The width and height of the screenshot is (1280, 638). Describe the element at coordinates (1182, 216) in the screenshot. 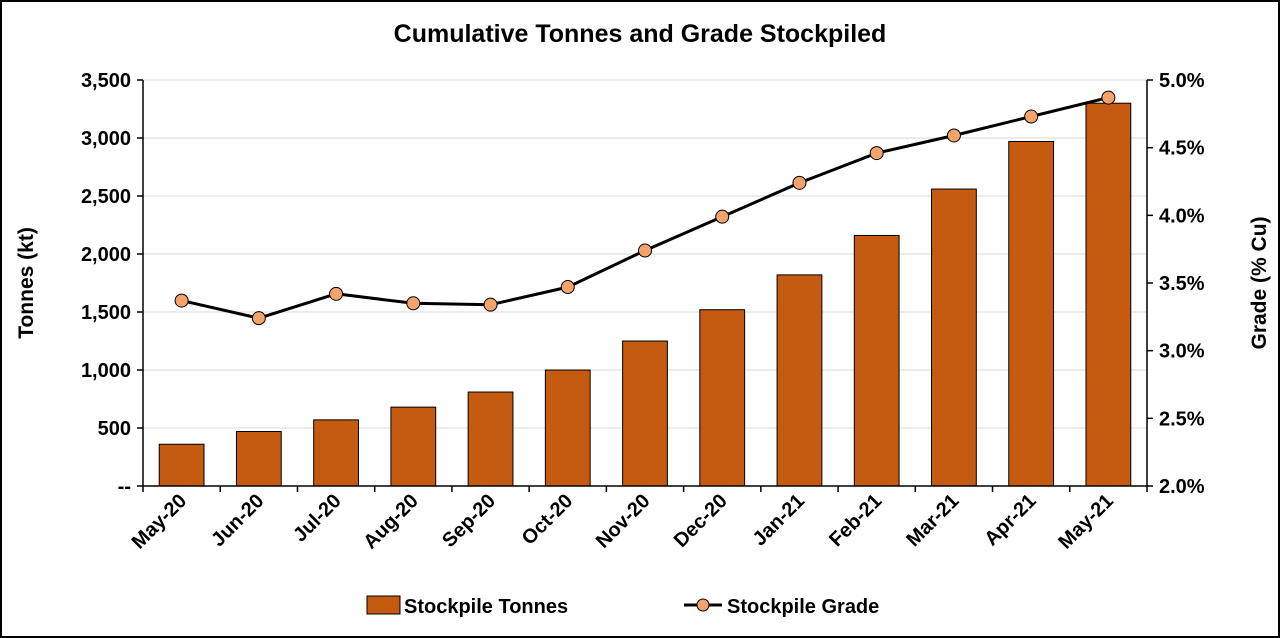

I see `y2-tick-label: 4.0%` at that location.